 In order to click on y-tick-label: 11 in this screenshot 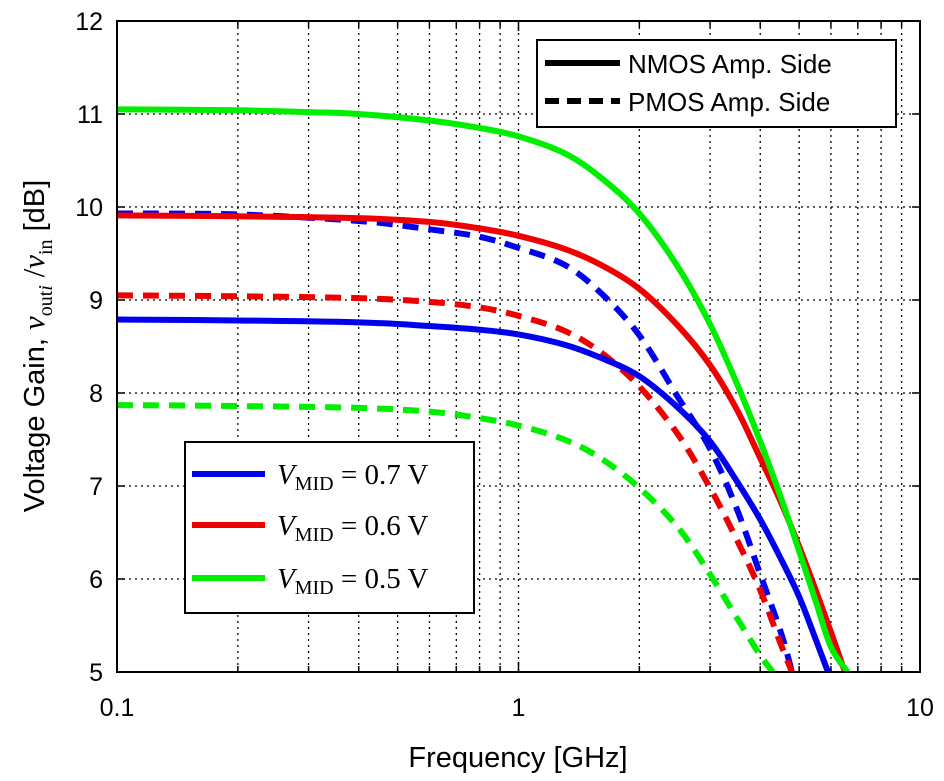, I will do `click(90, 115)`.